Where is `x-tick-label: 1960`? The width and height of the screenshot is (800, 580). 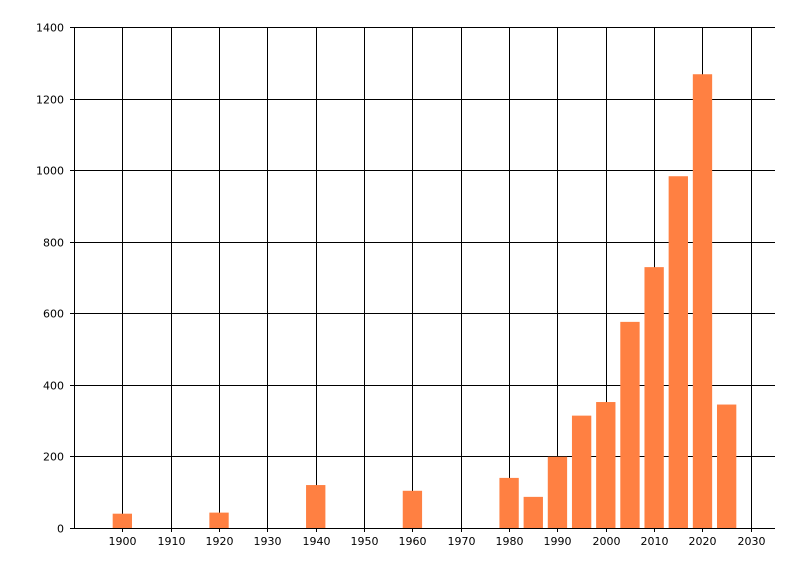 x-tick-label: 1960 is located at coordinates (413, 541).